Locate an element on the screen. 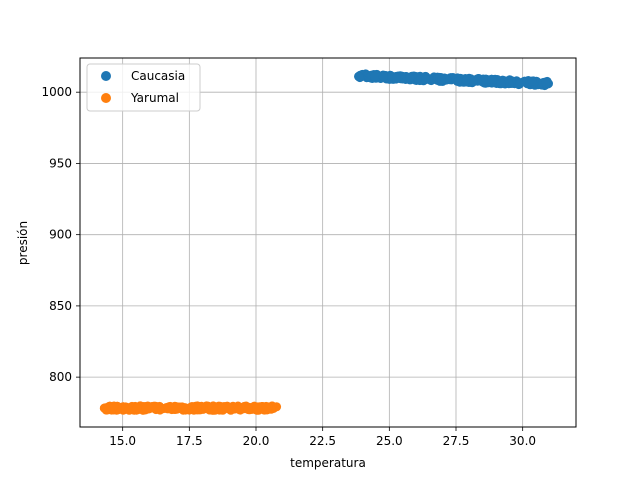 The width and height of the screenshot is (640, 480). x-tick-label: 25.0 is located at coordinates (389, 441).